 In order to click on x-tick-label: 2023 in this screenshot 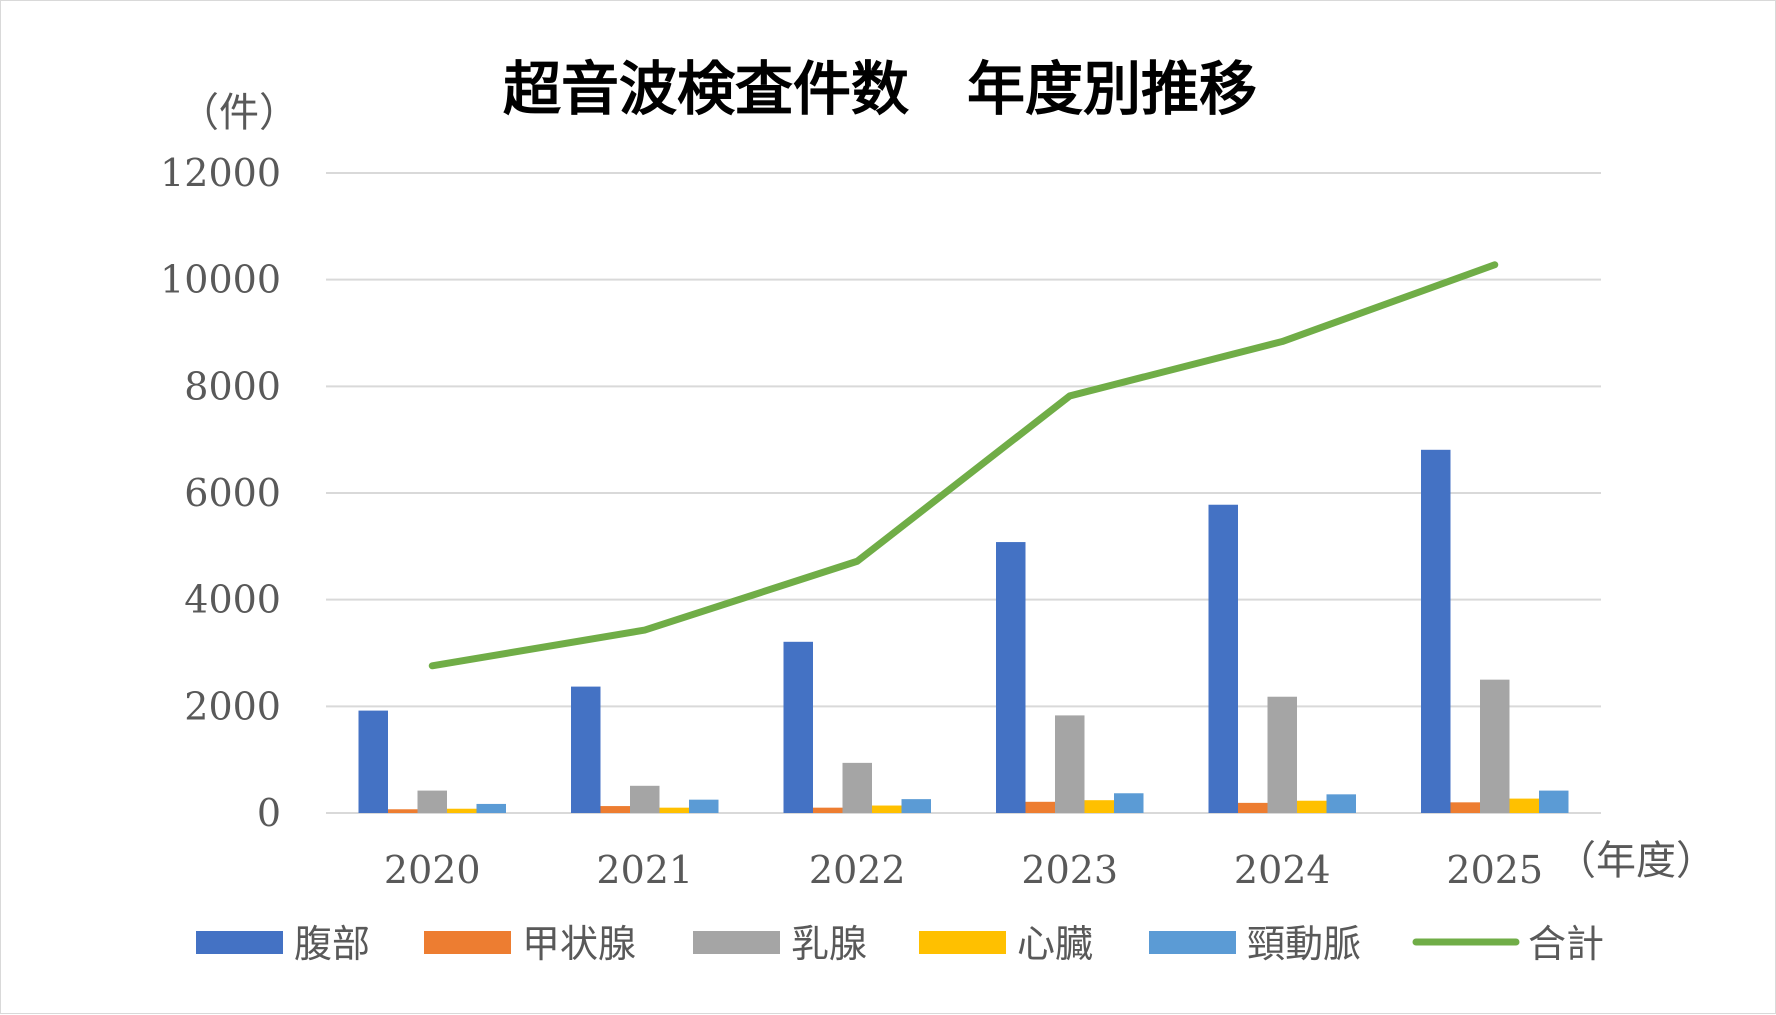, I will do `click(1069, 870)`.